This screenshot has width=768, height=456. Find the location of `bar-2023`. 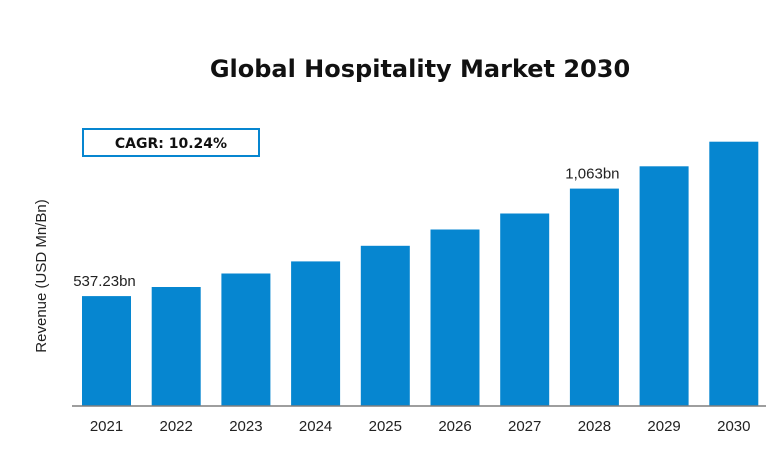

bar-2023 is located at coordinates (246, 339).